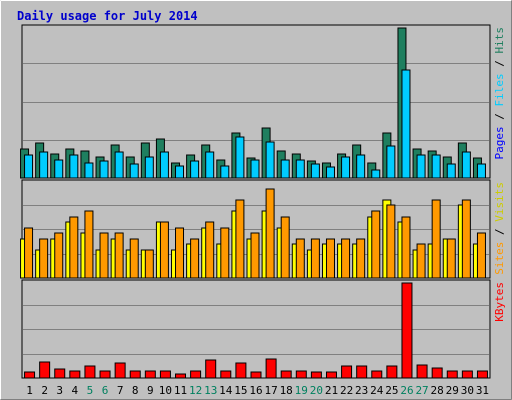  I want to click on side-label-pages: Pages, so click(499, 142).